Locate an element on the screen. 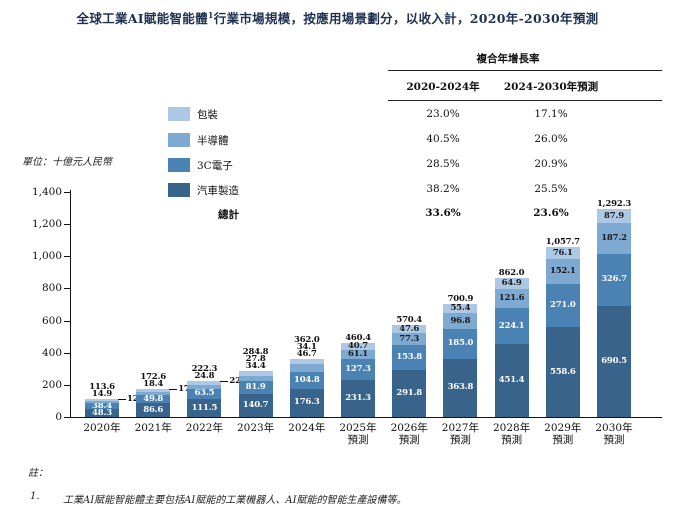 This screenshot has width=675, height=519. cagr-cell: 23.0% is located at coordinates (443, 114).